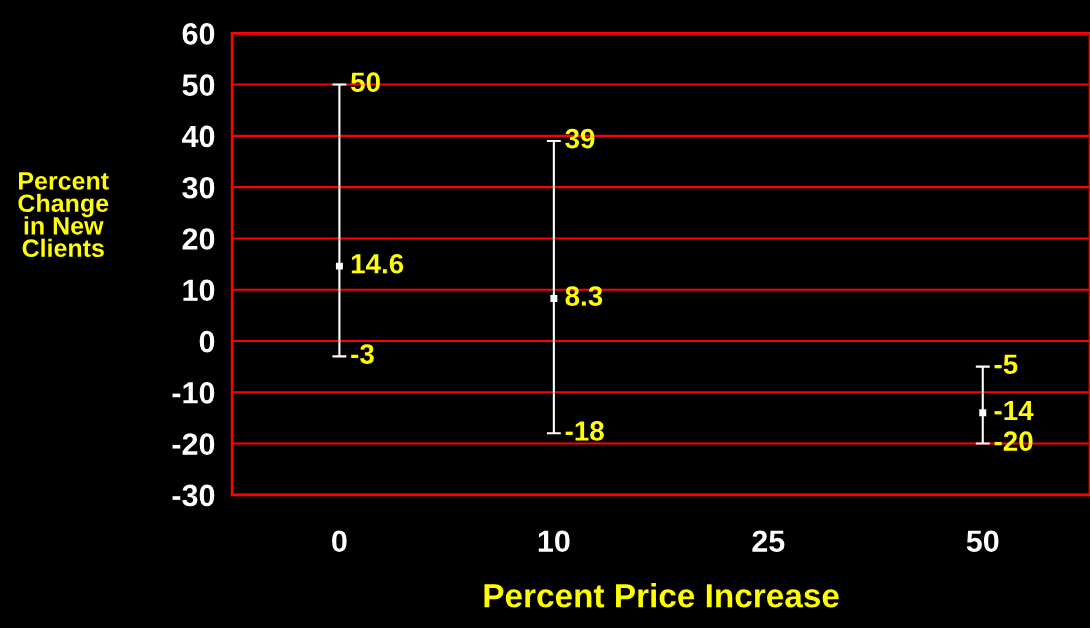 This screenshot has width=1090, height=628. What do you see at coordinates (554, 541) in the screenshot?
I see `x-tick-label: 10` at bounding box center [554, 541].